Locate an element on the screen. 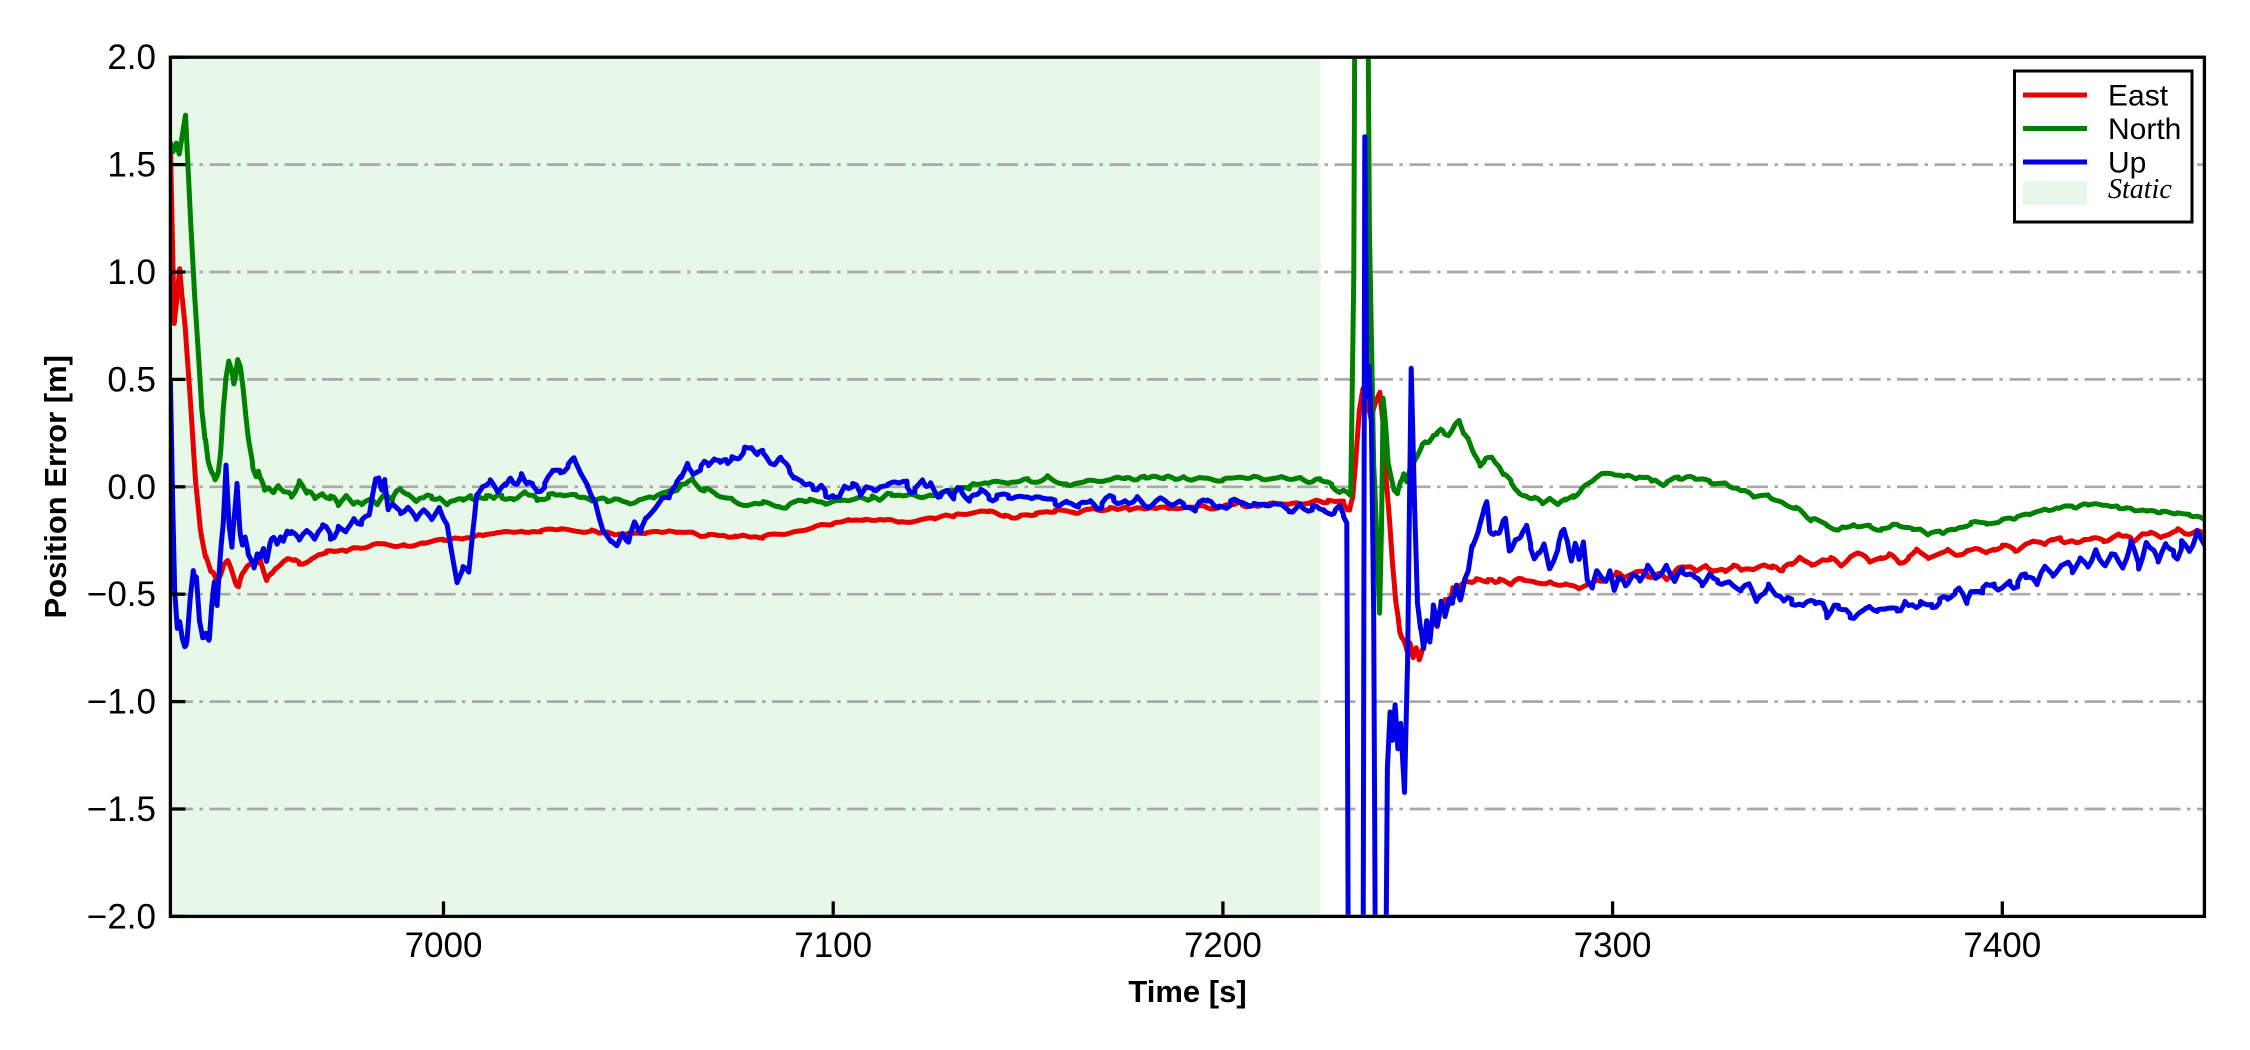 This screenshot has width=2250, height=1050. svg-text: −1.0 is located at coordinates (121, 702).